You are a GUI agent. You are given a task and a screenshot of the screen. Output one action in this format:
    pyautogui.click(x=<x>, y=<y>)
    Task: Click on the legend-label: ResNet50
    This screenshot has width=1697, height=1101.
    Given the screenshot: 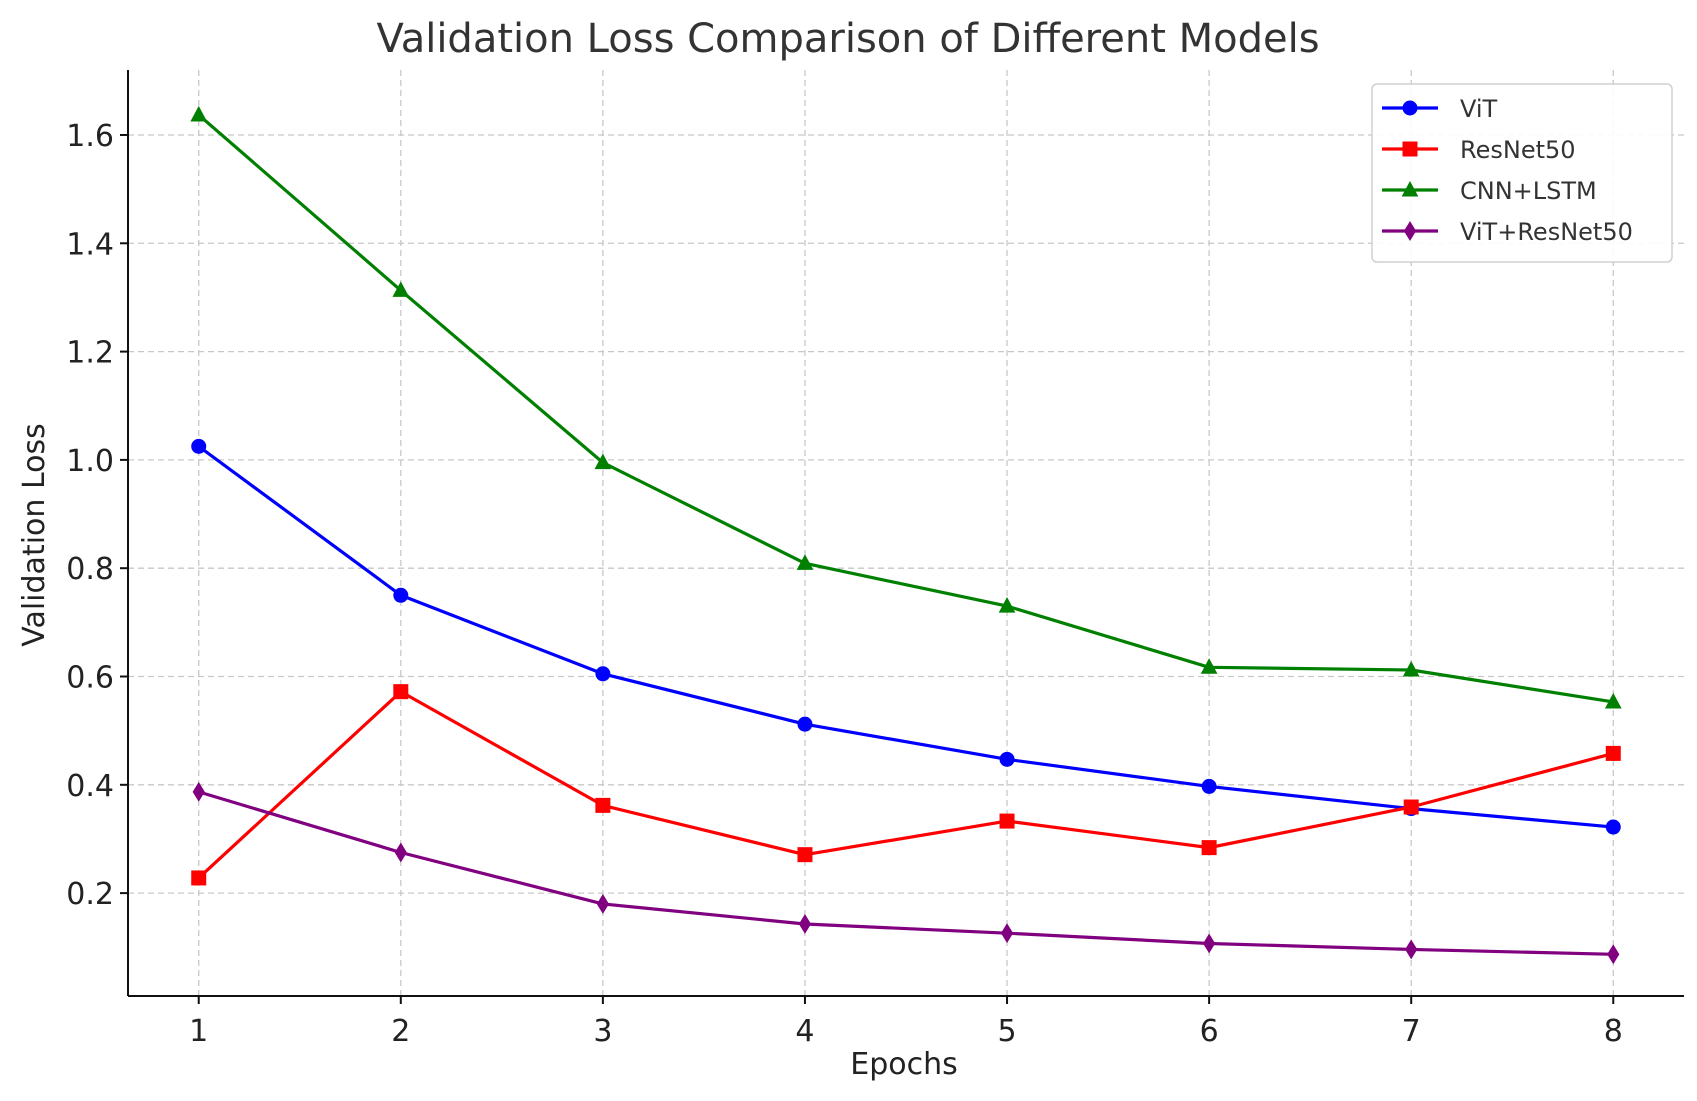 What is the action you would take?
    pyautogui.click(x=1518, y=150)
    